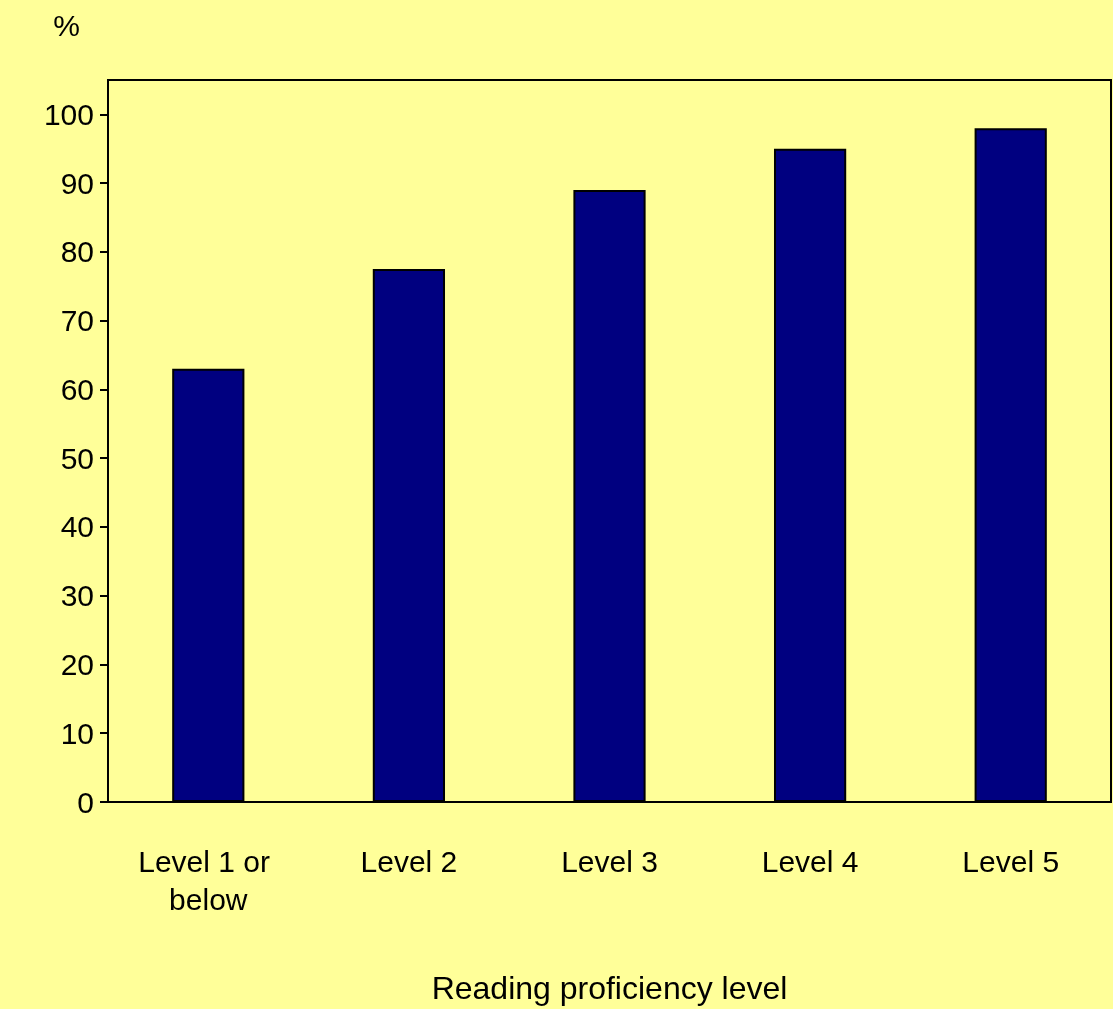 The height and width of the screenshot is (1009, 1113). Describe the element at coordinates (609, 988) in the screenshot. I see `x-axis-title: Reading proficiency level` at that location.